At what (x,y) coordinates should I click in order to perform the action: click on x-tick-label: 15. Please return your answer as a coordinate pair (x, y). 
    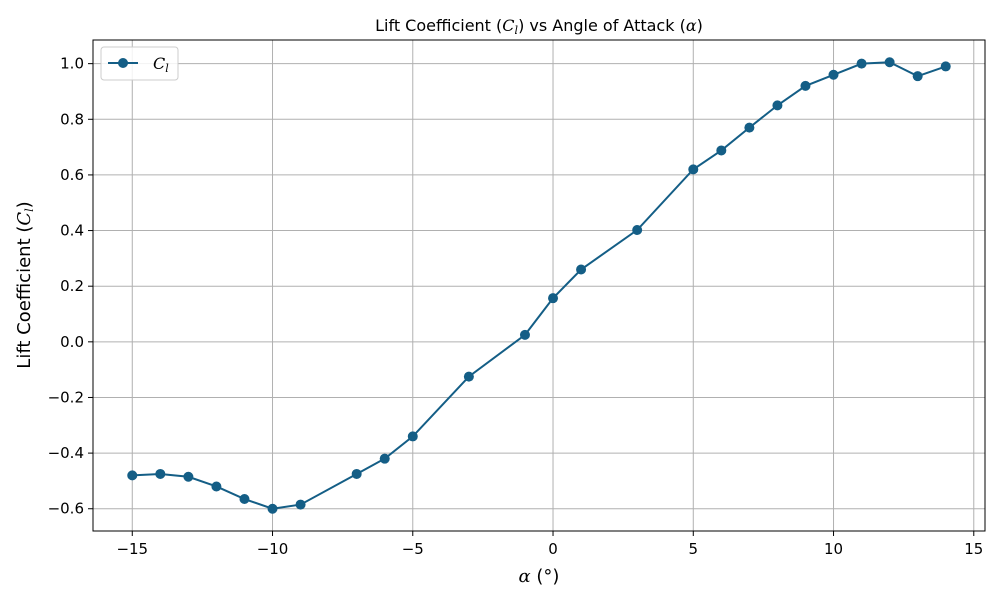
    Looking at the image, I should click on (973, 549).